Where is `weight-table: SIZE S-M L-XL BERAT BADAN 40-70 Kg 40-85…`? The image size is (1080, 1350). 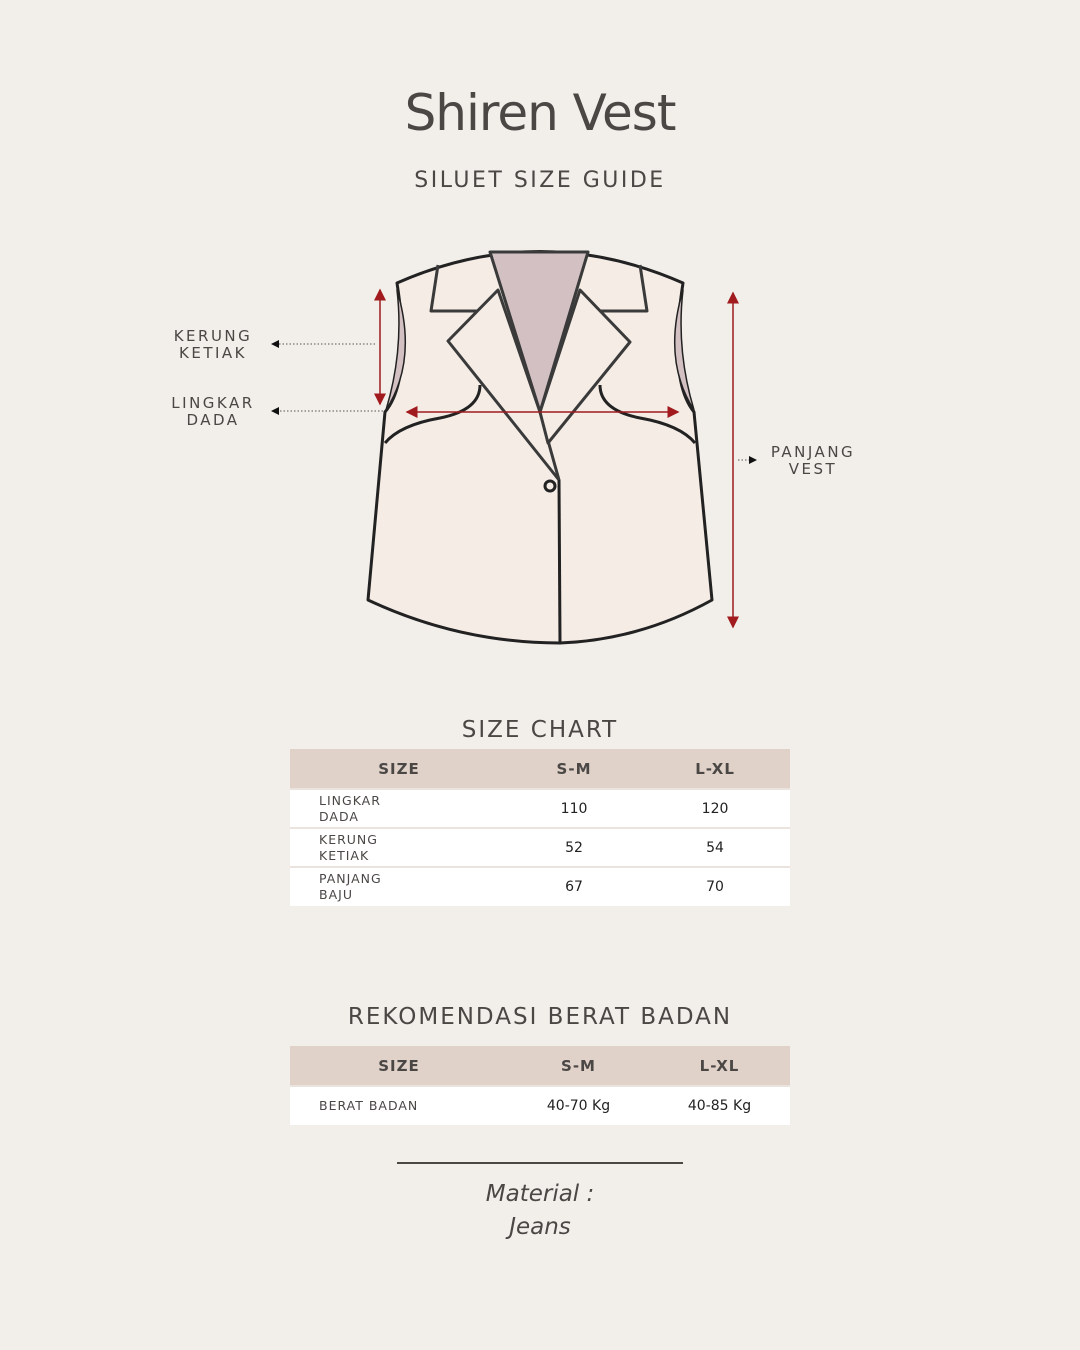 weight-table: SIZE S-M L-XL BERAT BADAN 40-70 Kg 40-85… is located at coordinates (540, 1085).